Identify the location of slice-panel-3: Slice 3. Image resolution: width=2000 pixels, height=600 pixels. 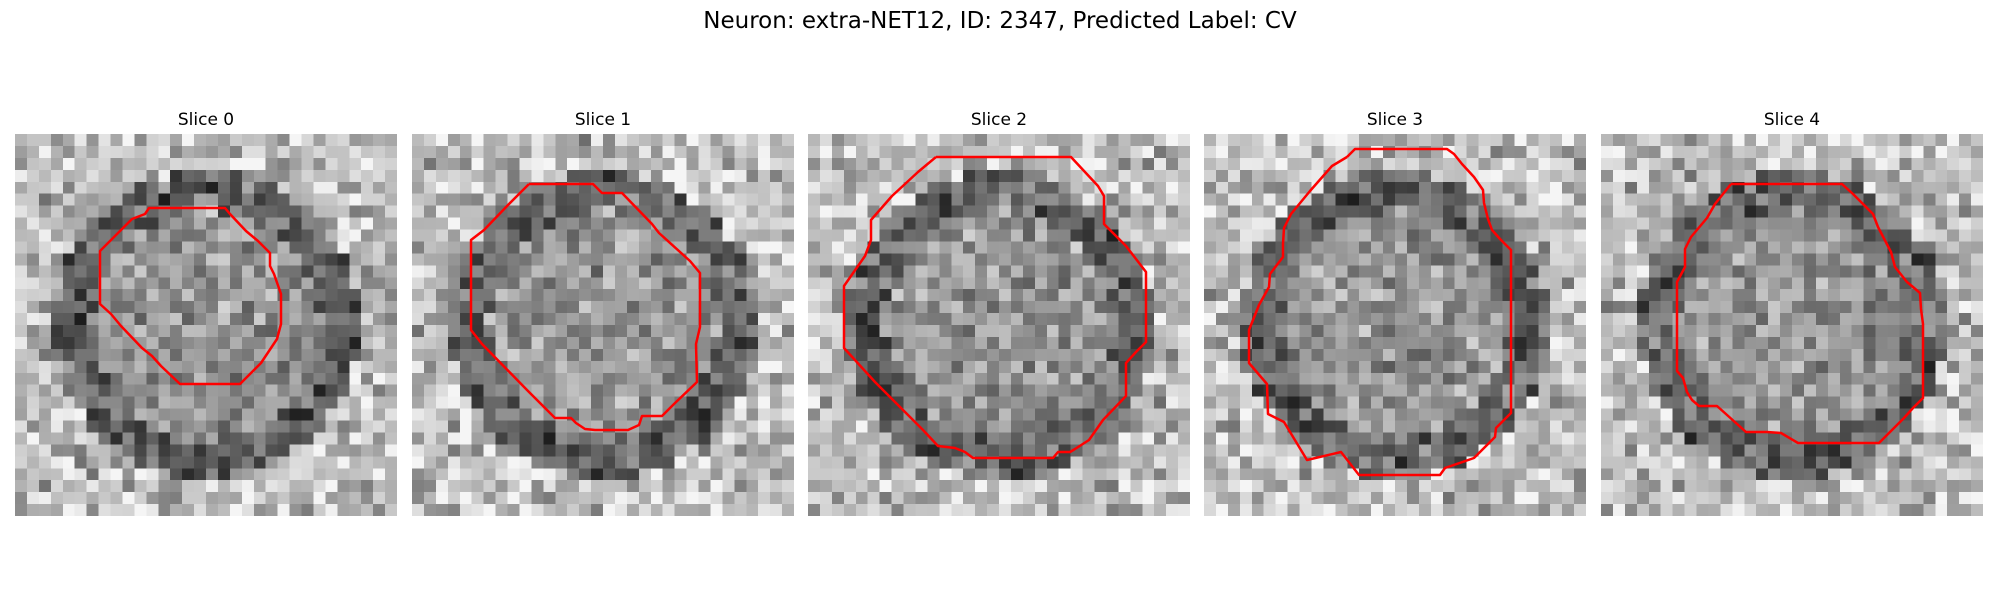
(1395, 312).